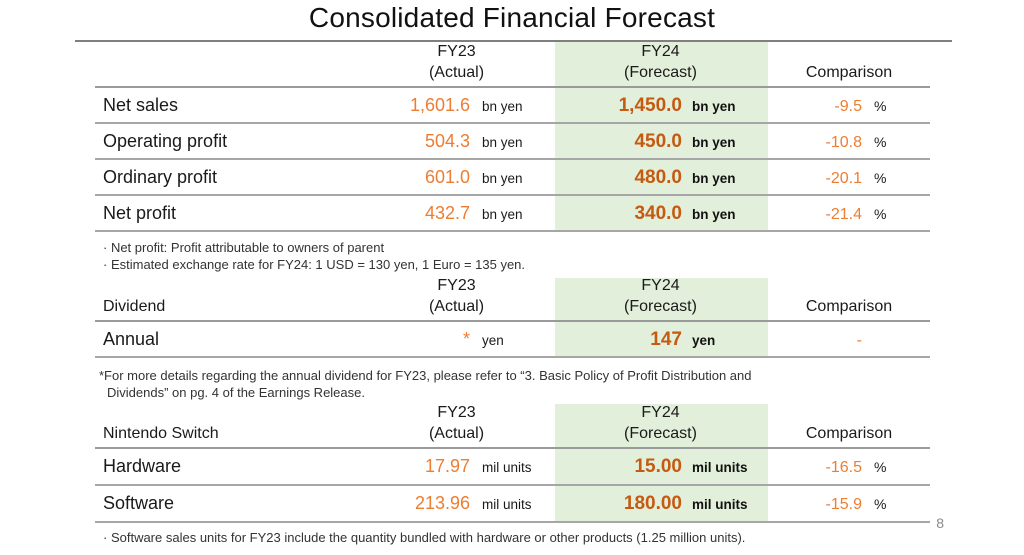 The image size is (1024, 555). Describe the element at coordinates (940, 523) in the screenshot. I see `page-number: 8` at that location.